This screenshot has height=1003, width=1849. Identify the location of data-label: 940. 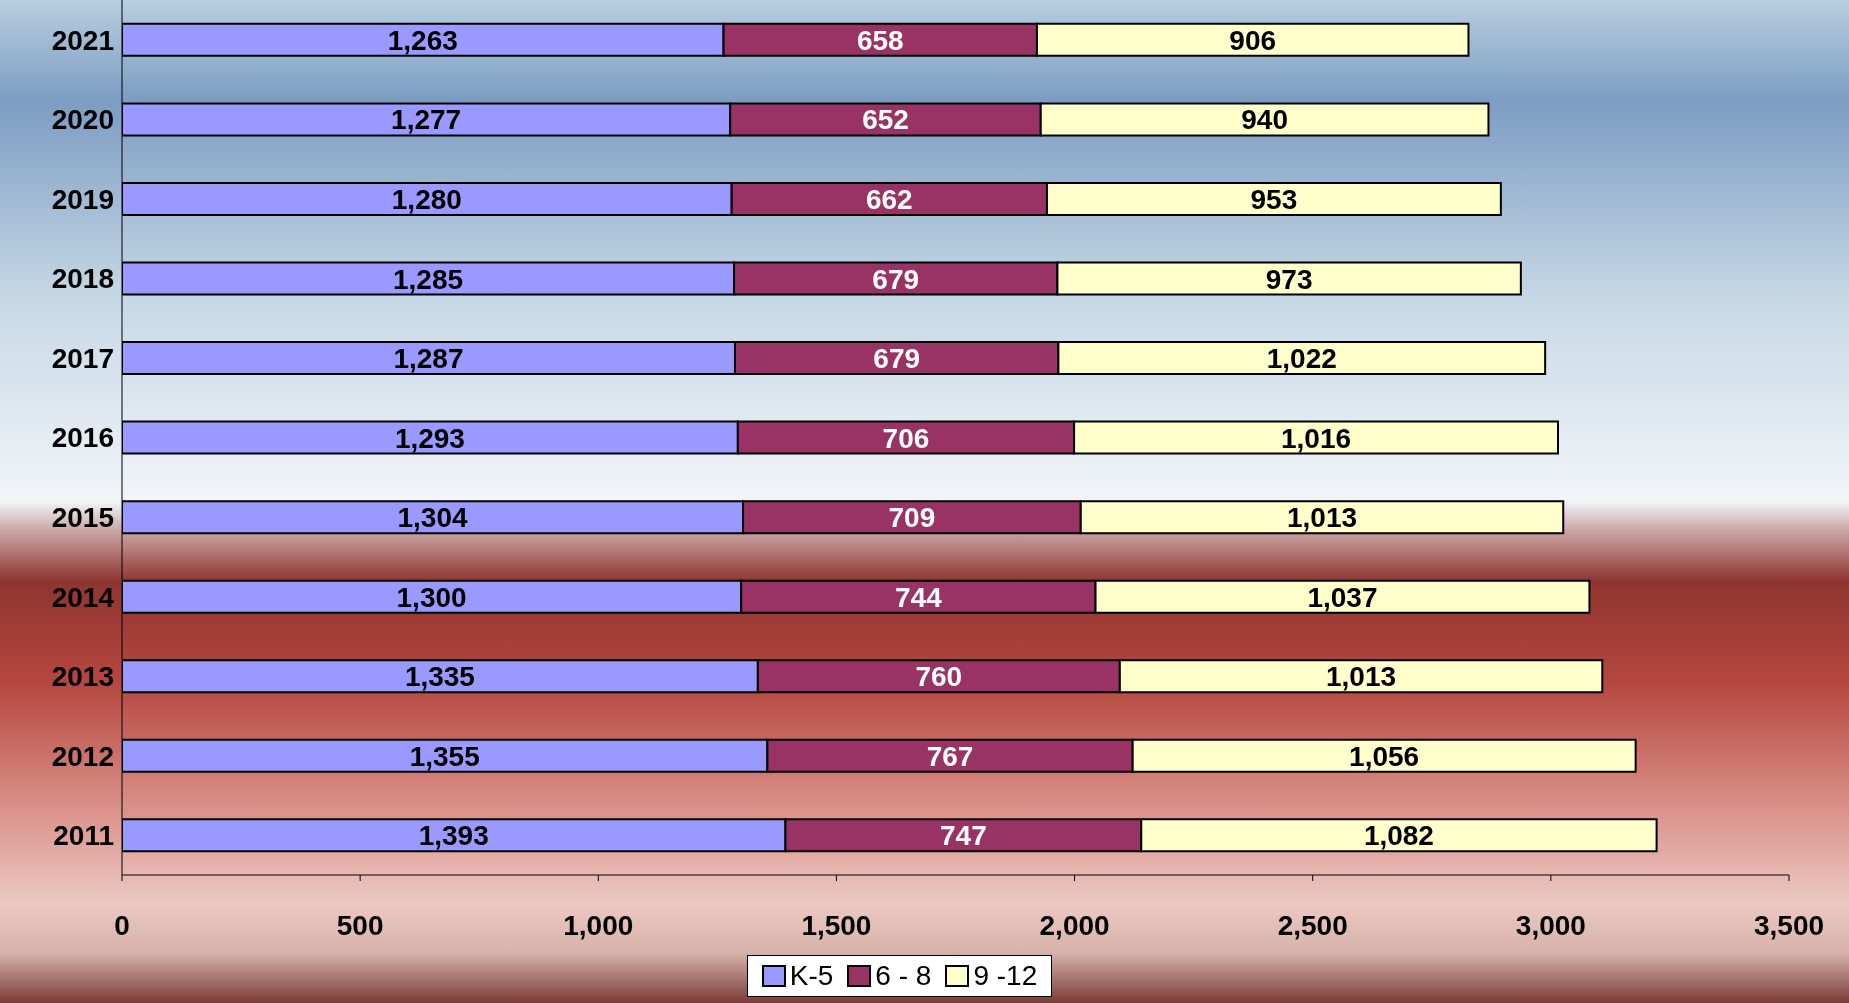
(1264, 120).